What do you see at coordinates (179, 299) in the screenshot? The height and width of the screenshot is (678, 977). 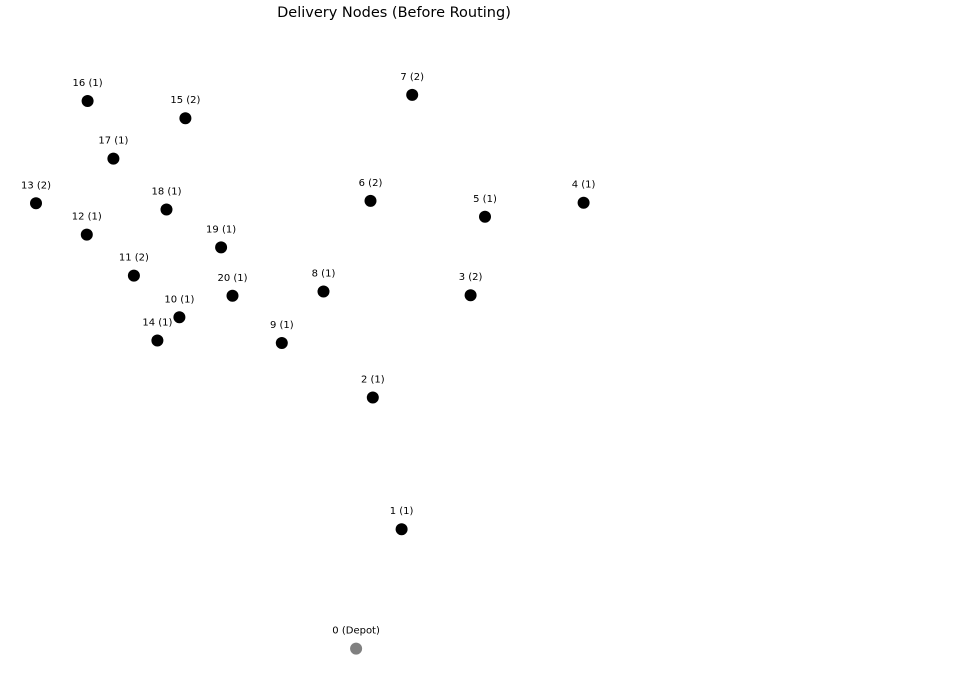 I see `node-label: 10 (1)` at bounding box center [179, 299].